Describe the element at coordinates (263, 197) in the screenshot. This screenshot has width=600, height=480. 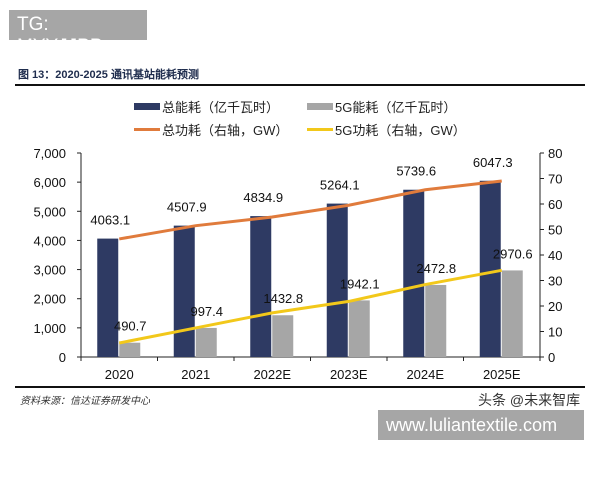
I see `label-total-energy: 4834.9` at that location.